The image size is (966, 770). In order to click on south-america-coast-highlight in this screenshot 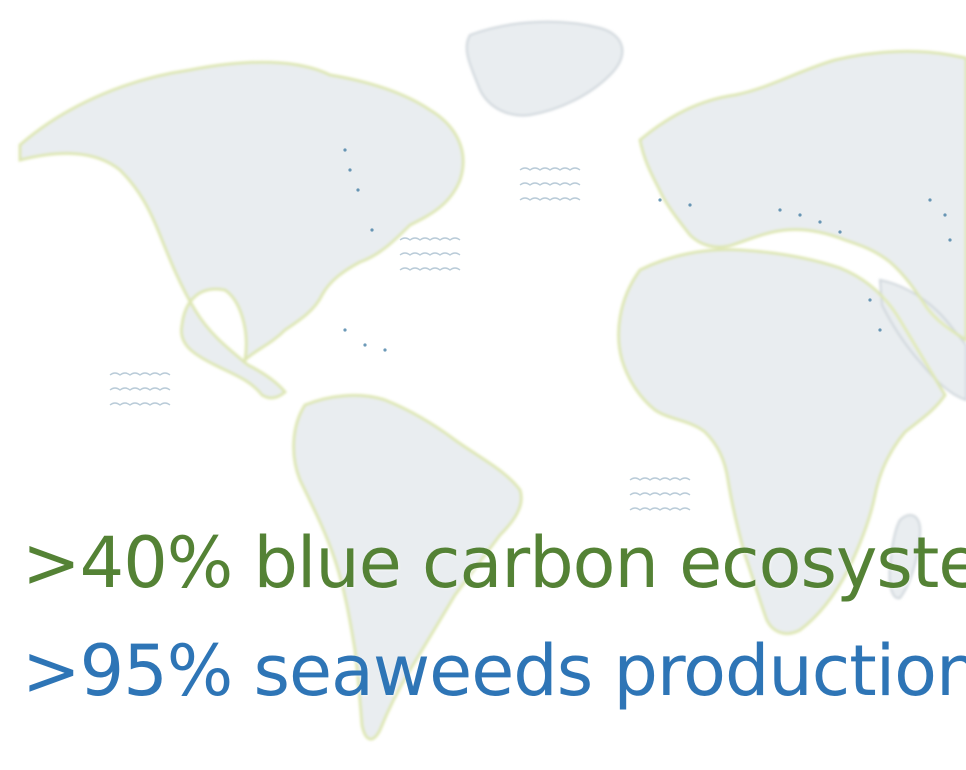, I will do `click(407, 567)`.